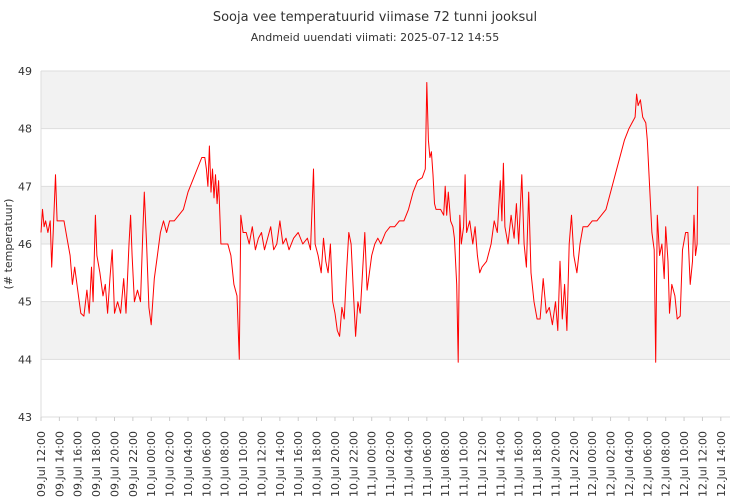 The width and height of the screenshot is (750, 500). I want to click on y-tick-label: 43, so click(25, 417).